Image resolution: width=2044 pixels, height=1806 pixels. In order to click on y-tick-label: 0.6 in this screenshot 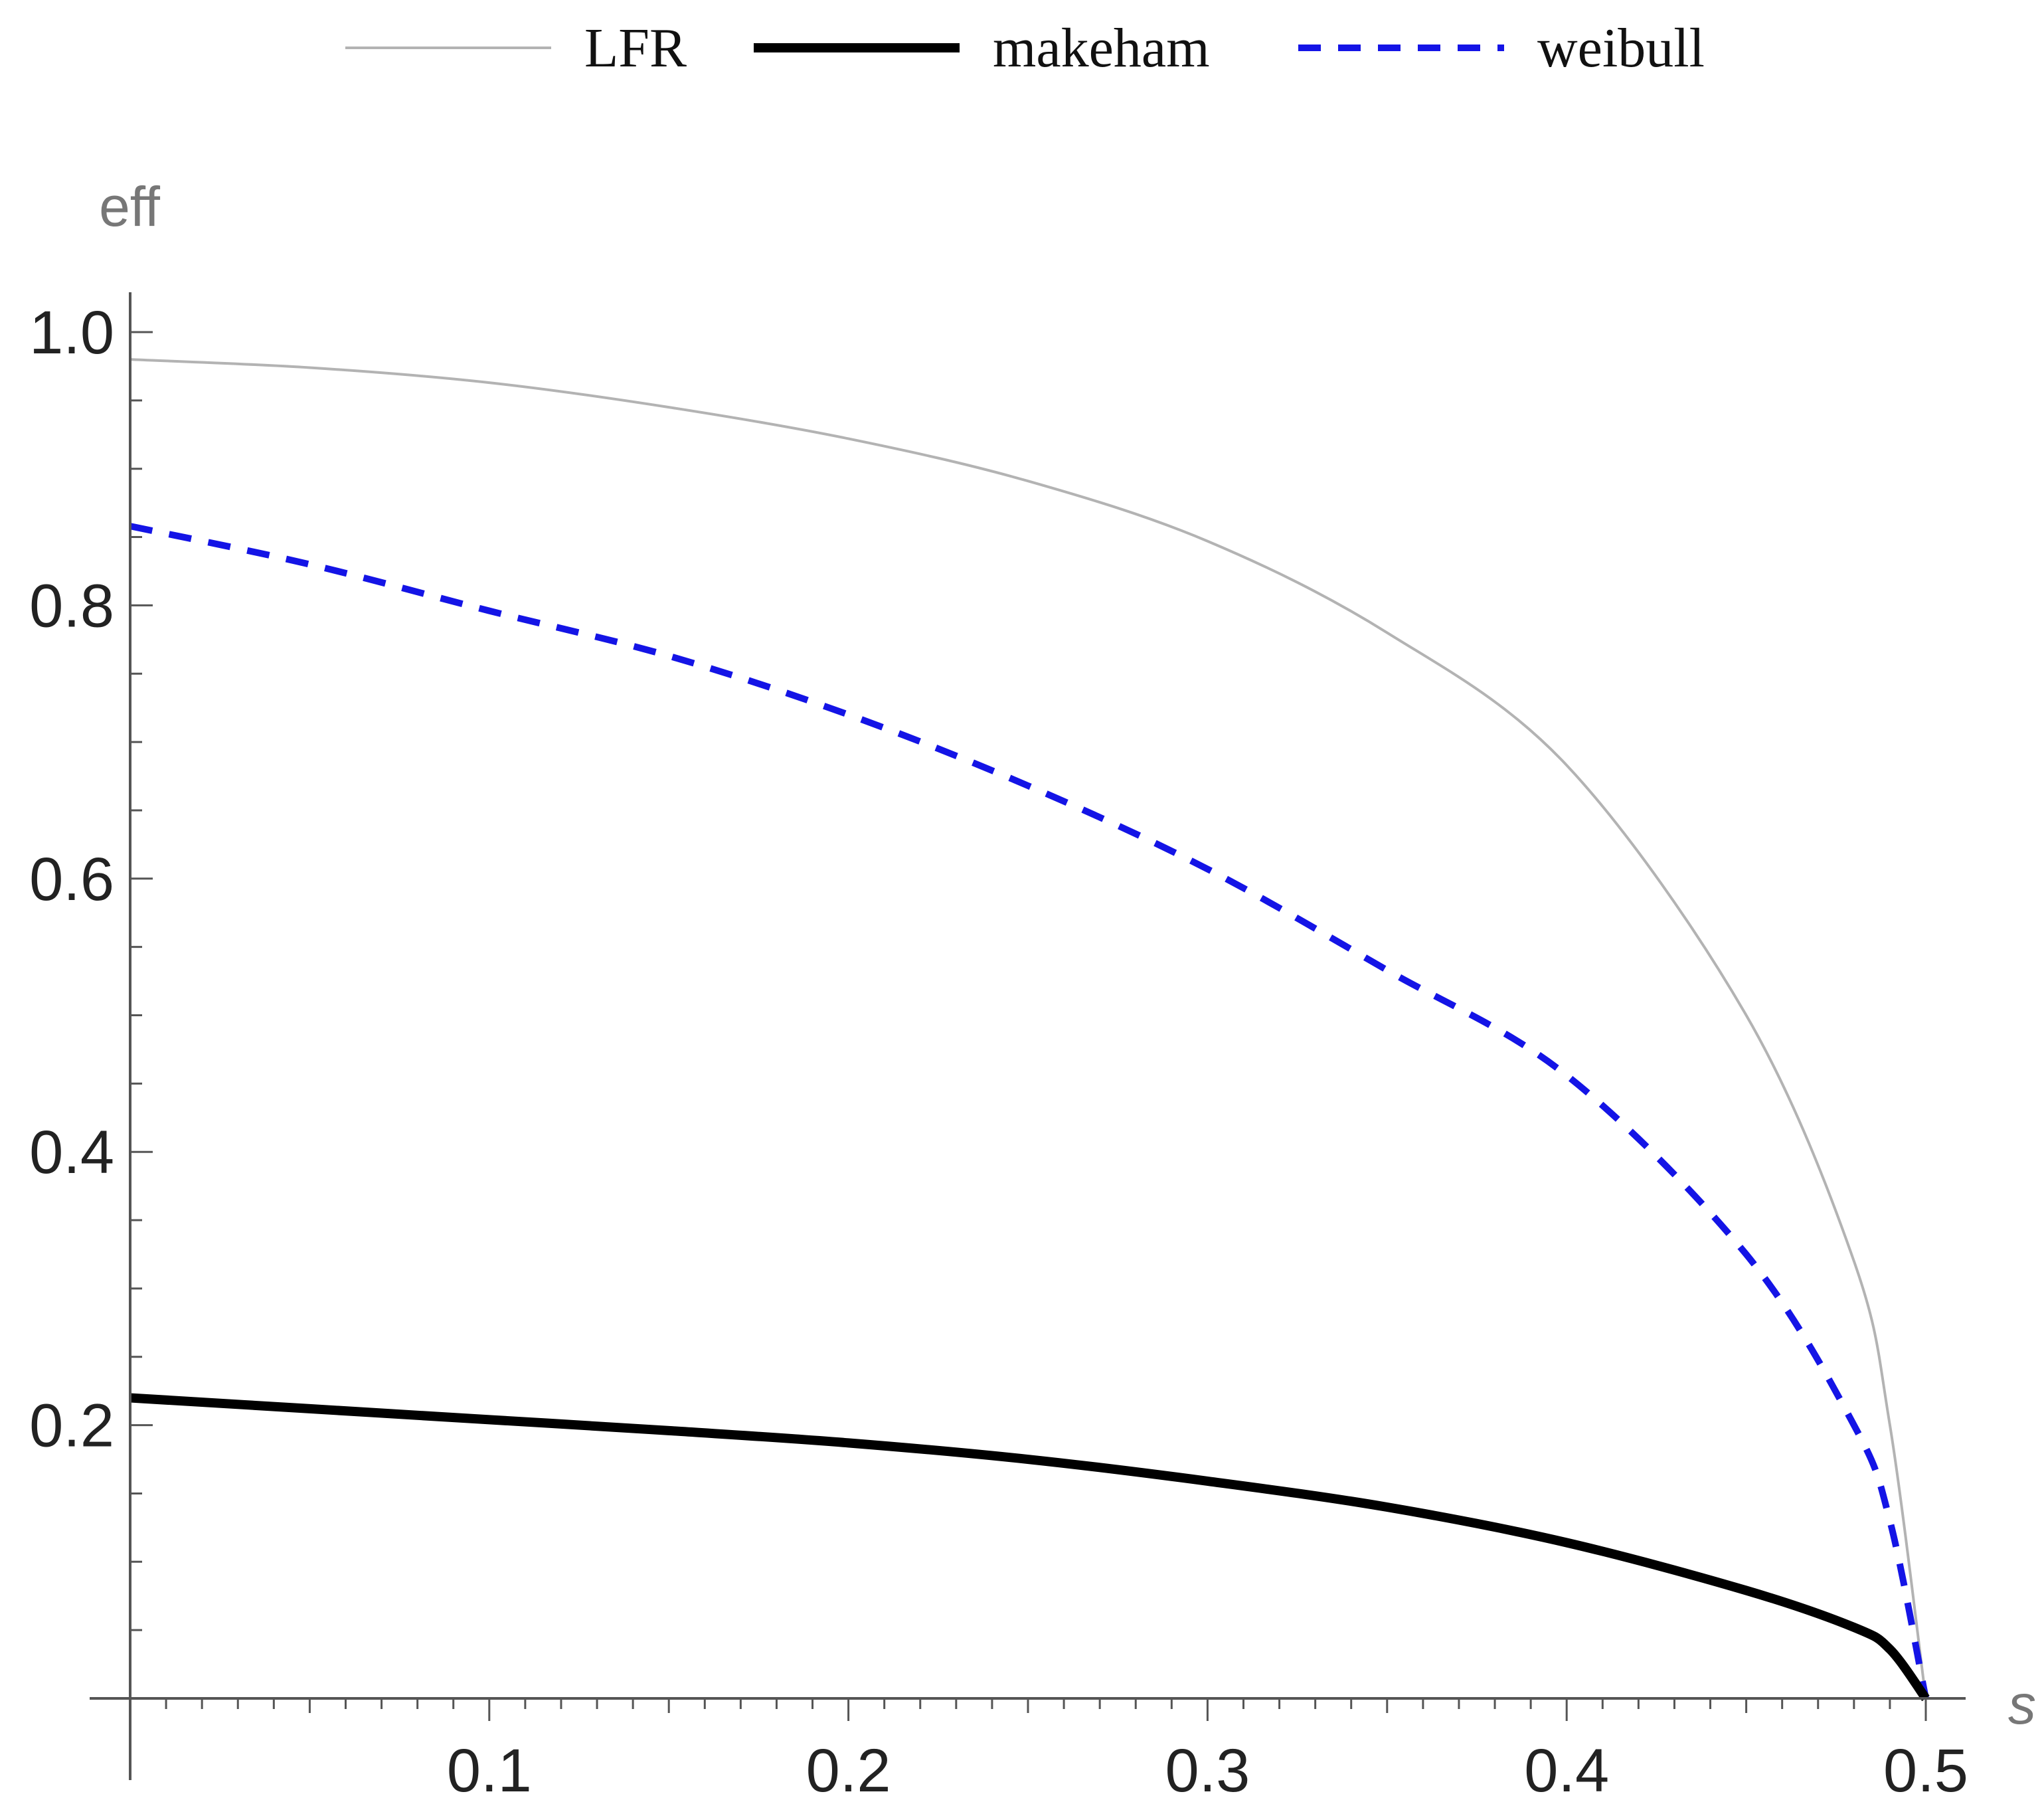, I will do `click(71, 880)`.